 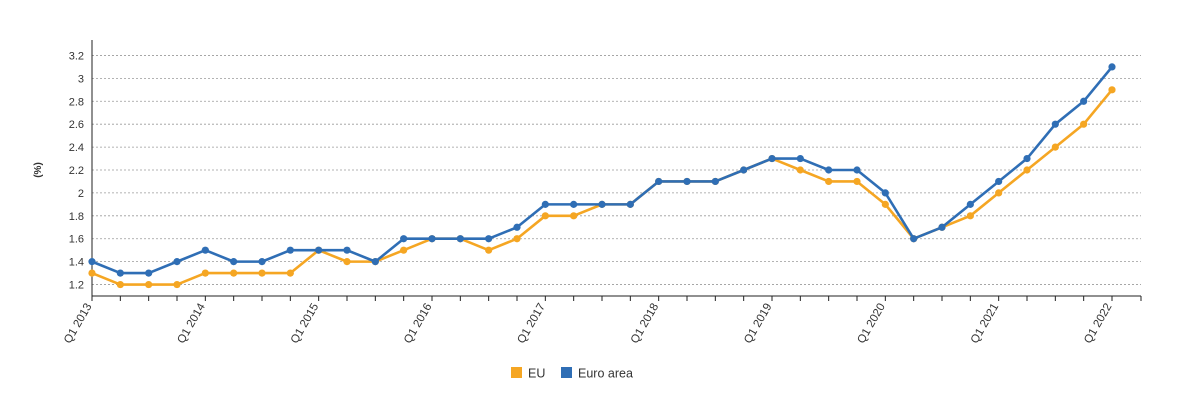 What do you see at coordinates (76, 263) in the screenshot?
I see `y-tick-label: 1.4` at bounding box center [76, 263].